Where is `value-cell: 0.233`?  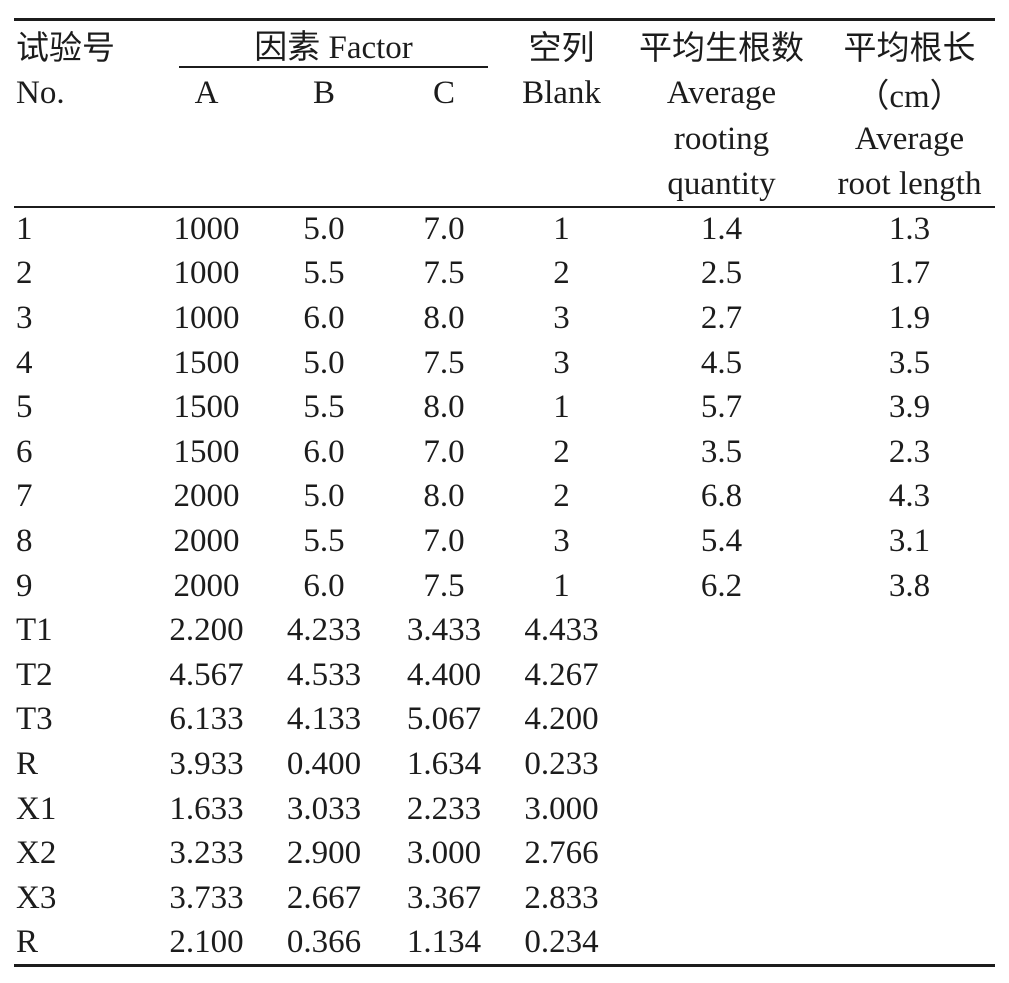
value-cell: 0.233 is located at coordinates (561, 763).